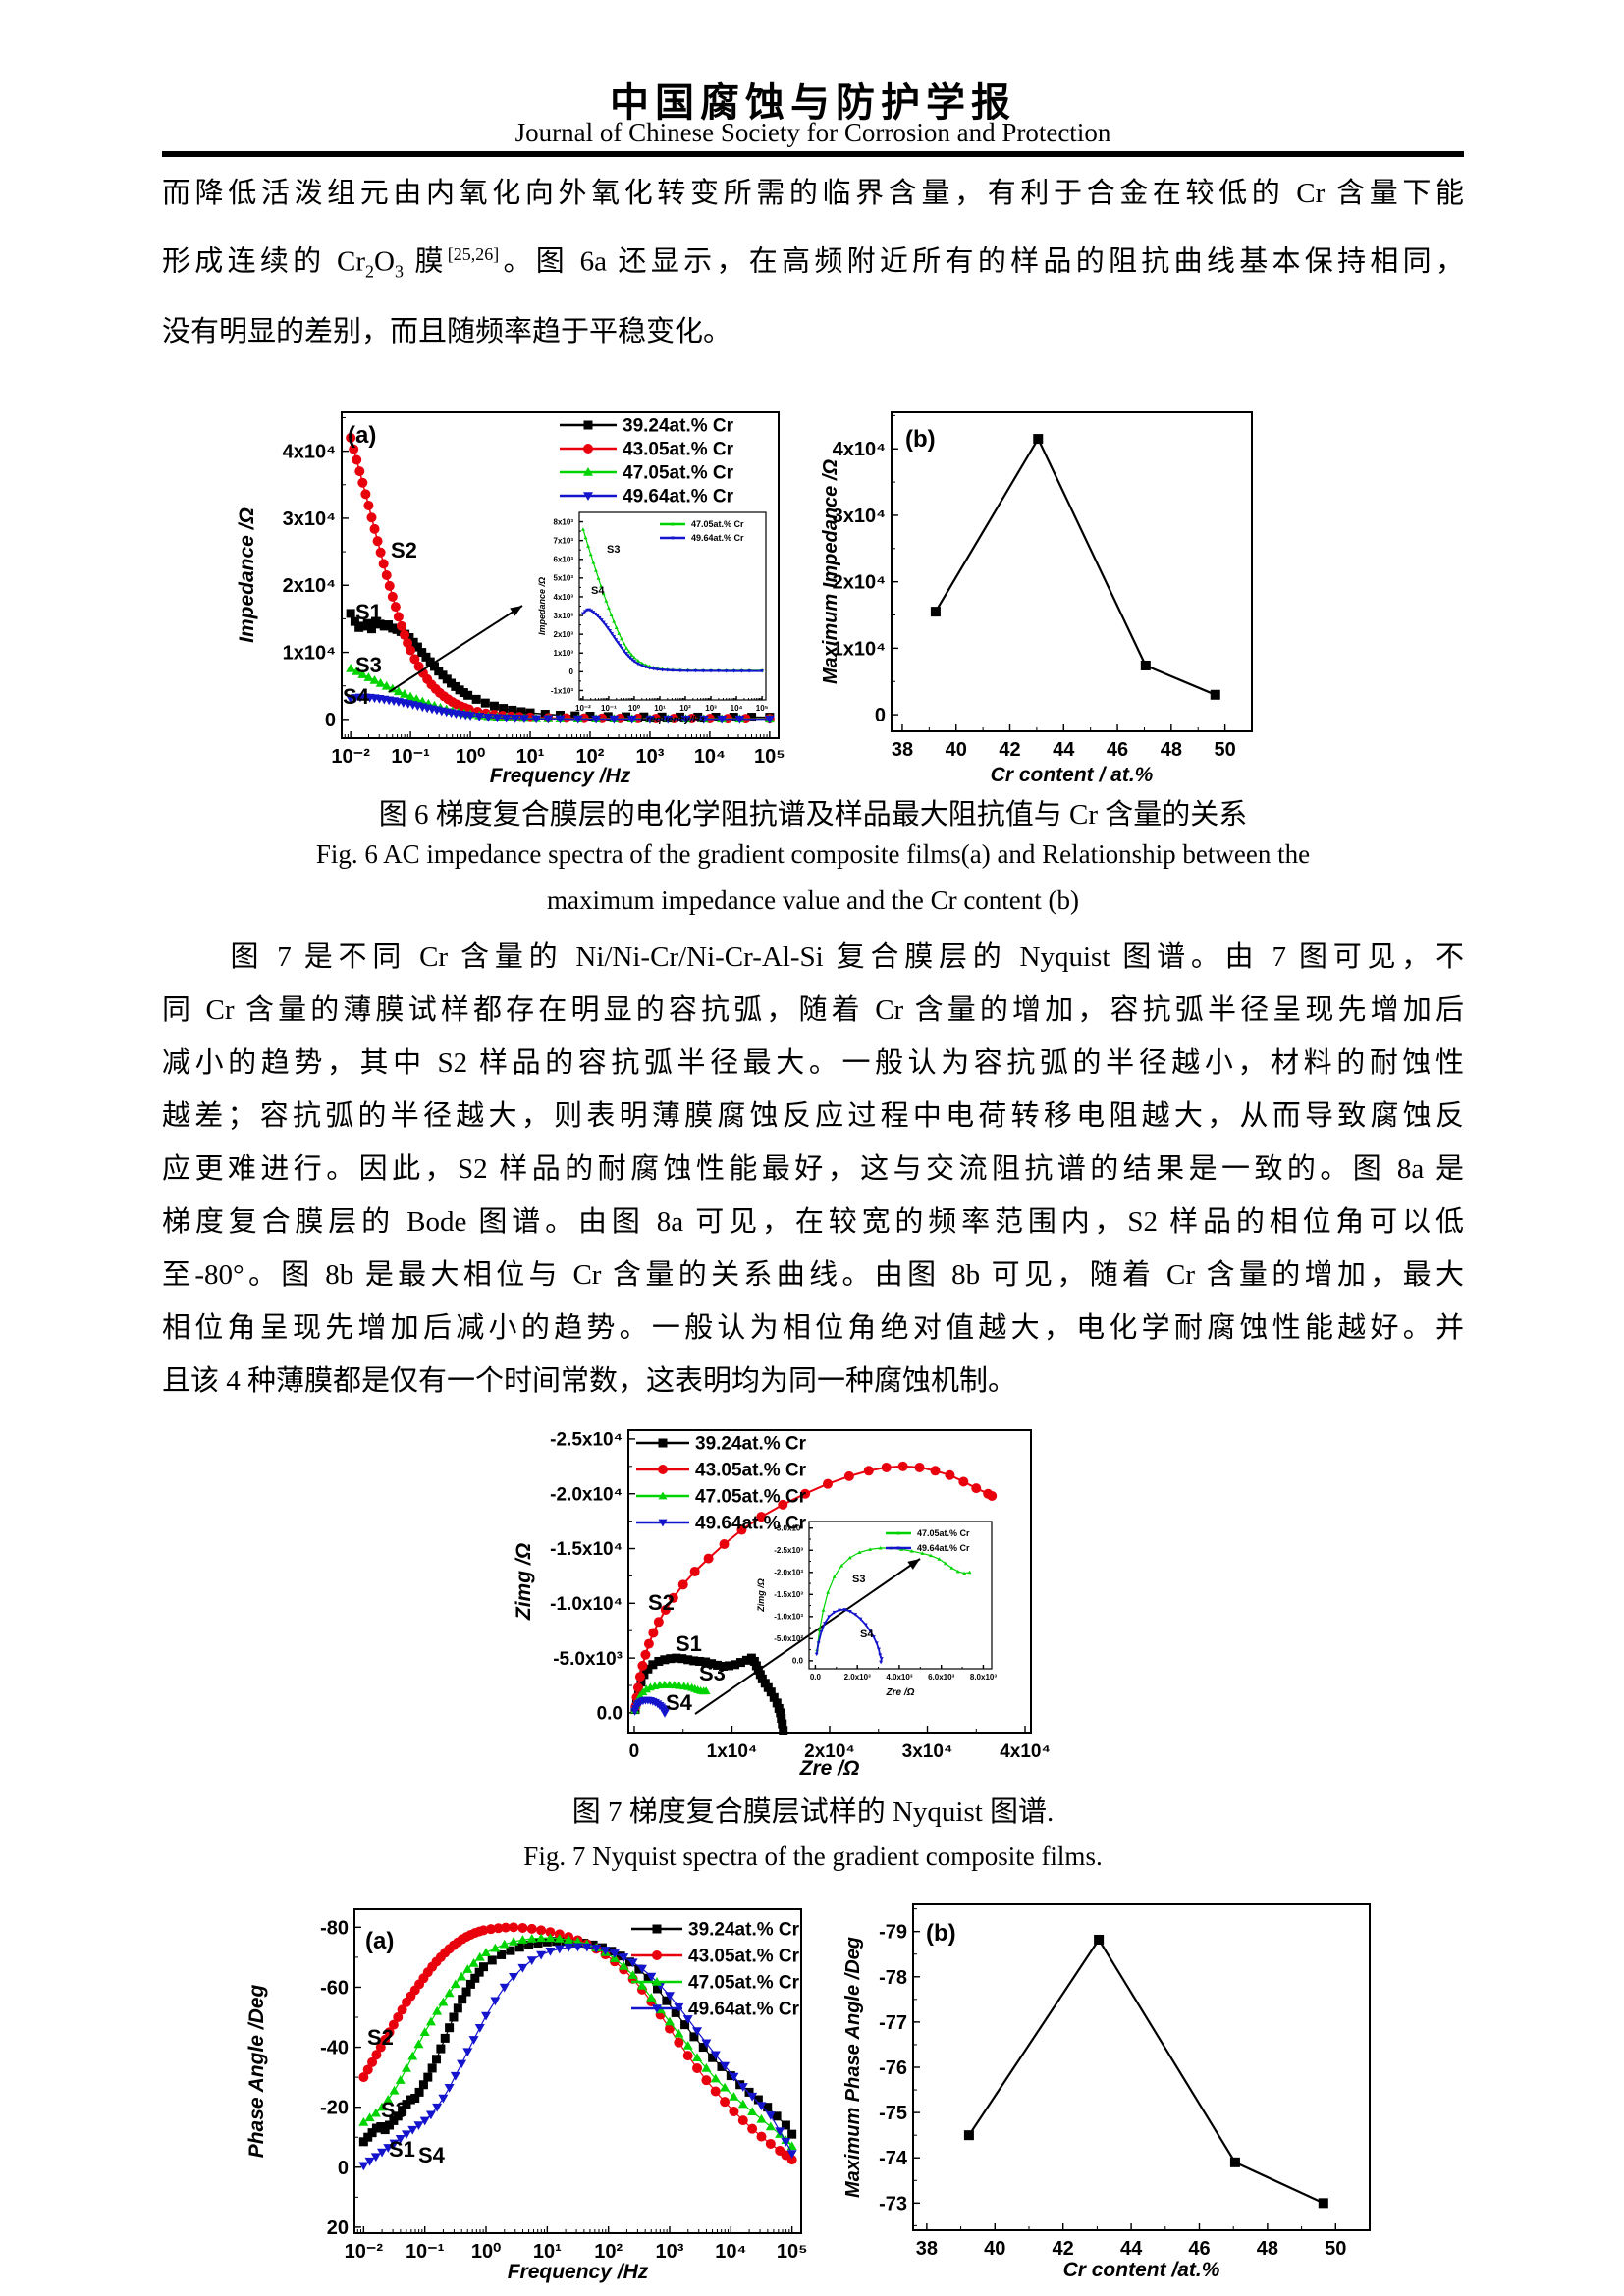  Describe the element at coordinates (788, 1617) in the screenshot. I see `svg-text: -1.0x10³` at that location.